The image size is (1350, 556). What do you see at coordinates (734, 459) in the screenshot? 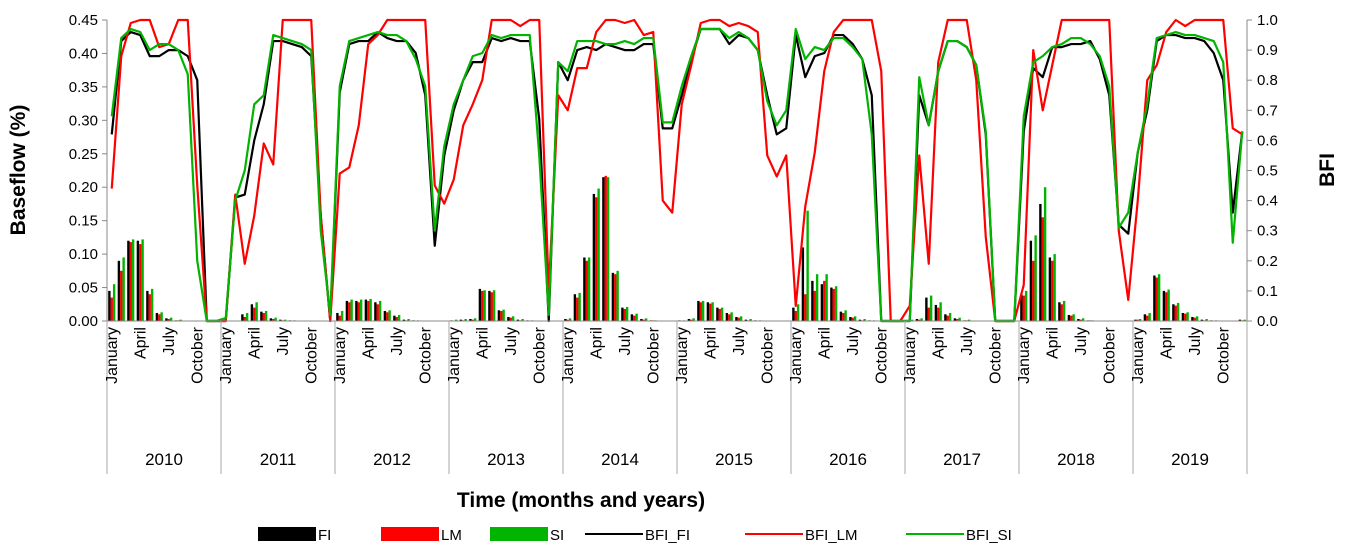
I see `year-label: 2015` at bounding box center [734, 459].